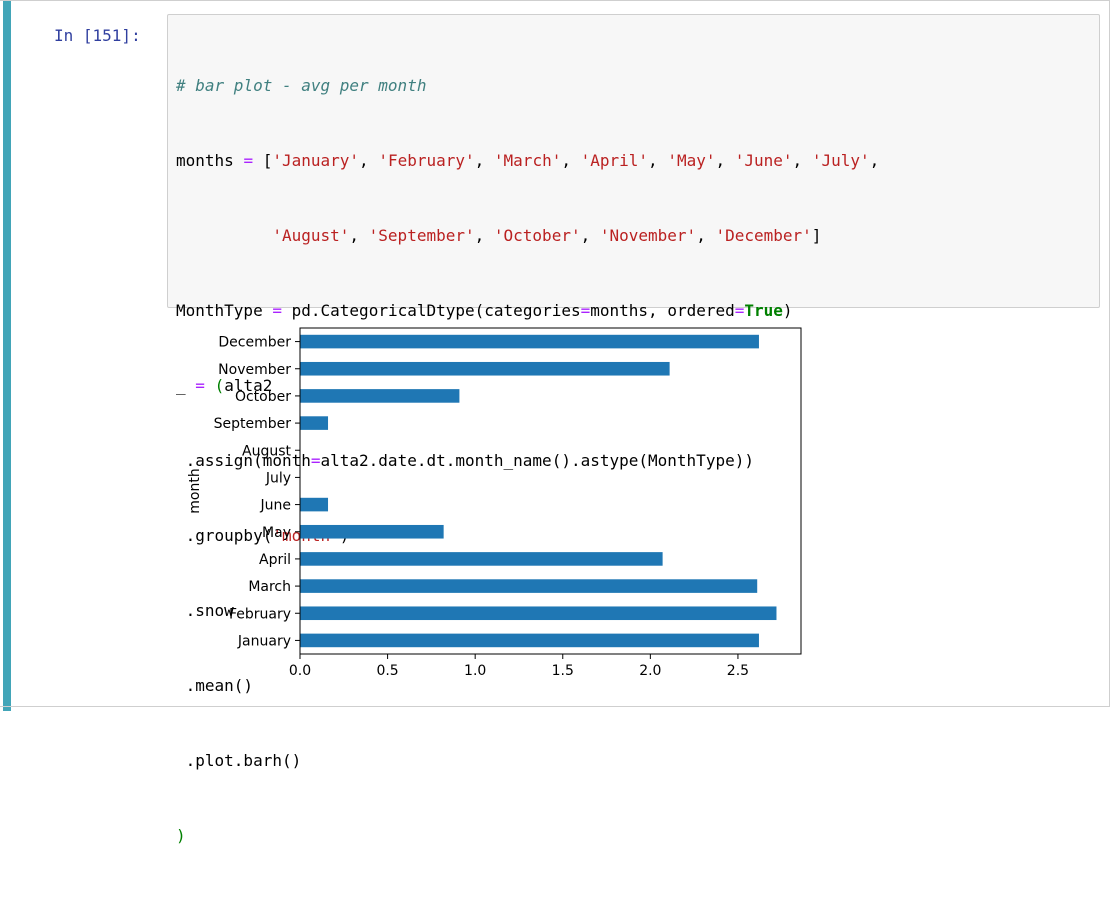 This screenshot has height=898, width=1118. What do you see at coordinates (269, 587) in the screenshot?
I see `y-tick-label: March` at bounding box center [269, 587].